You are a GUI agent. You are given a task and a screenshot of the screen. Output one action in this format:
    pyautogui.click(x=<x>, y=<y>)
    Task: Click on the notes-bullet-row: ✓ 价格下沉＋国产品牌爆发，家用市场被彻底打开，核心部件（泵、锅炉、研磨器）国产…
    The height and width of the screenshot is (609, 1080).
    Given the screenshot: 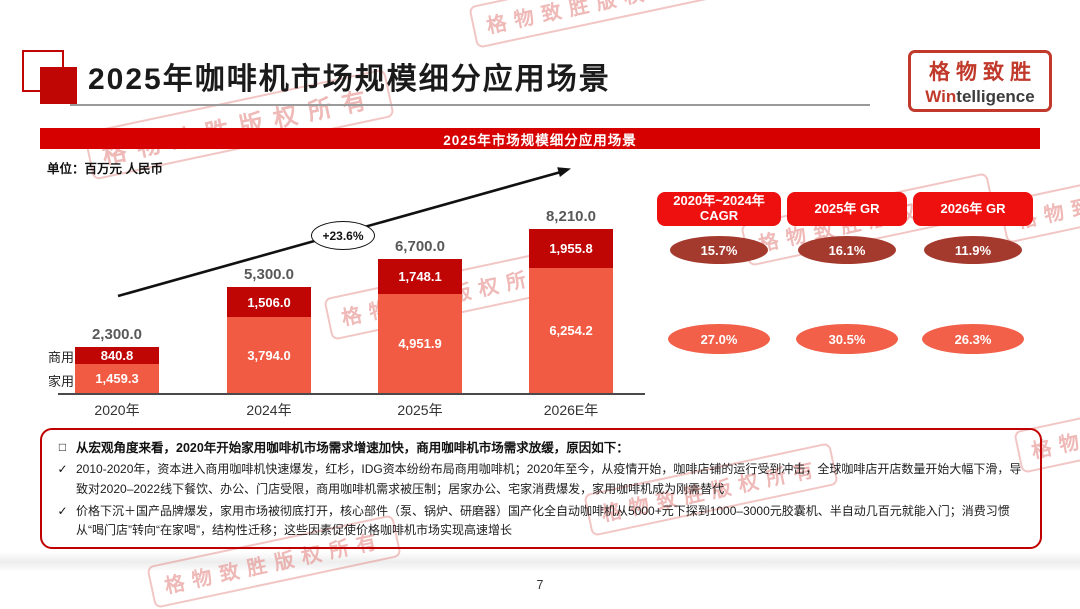 What is the action you would take?
    pyautogui.click(x=541, y=522)
    